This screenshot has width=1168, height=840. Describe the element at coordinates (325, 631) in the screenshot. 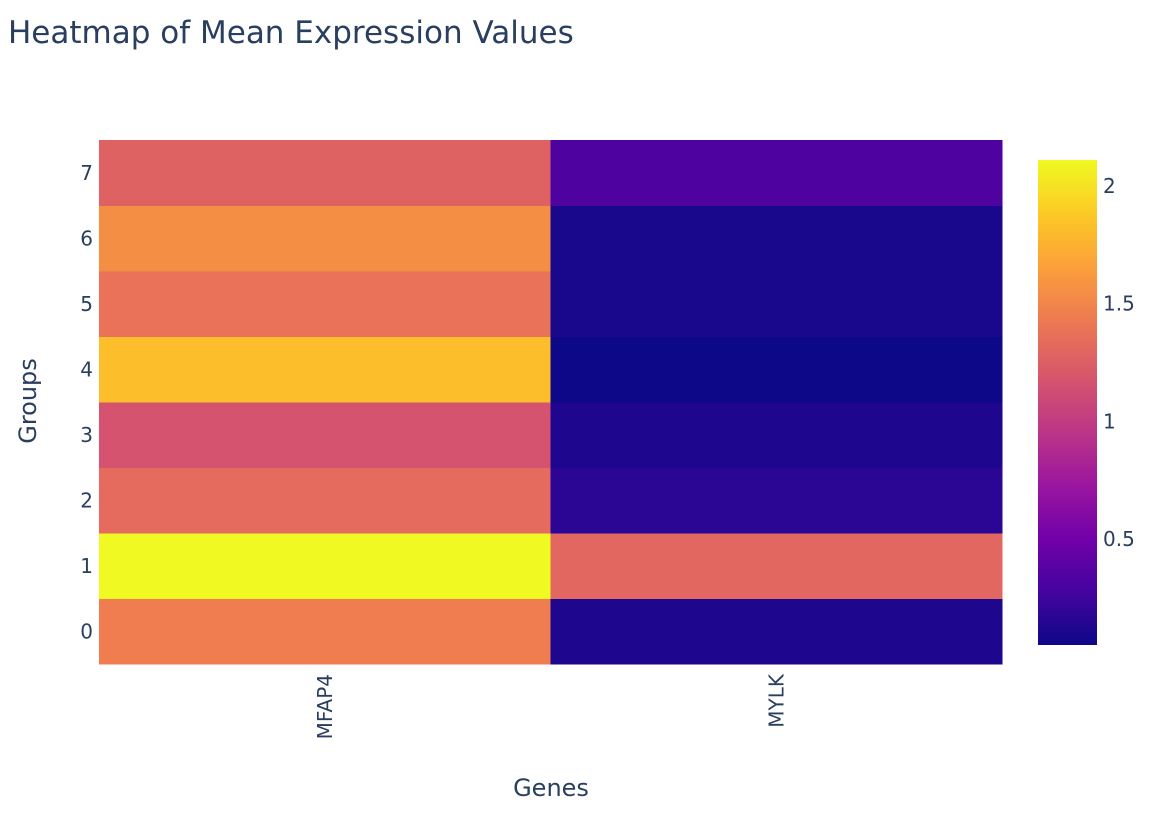

I see `heatmap-cell-0-MFAP4` at that location.